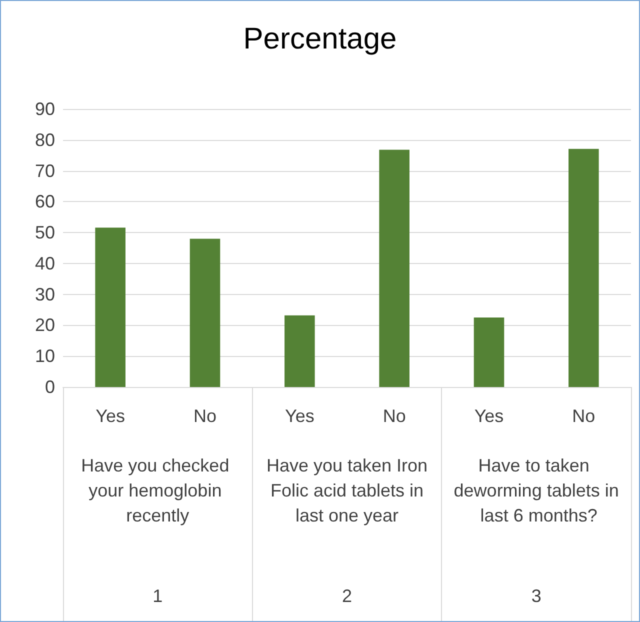  What do you see at coordinates (347, 491) in the screenshot?
I see `text: Have you taken Iron Folic acid tablets in last one year` at bounding box center [347, 491].